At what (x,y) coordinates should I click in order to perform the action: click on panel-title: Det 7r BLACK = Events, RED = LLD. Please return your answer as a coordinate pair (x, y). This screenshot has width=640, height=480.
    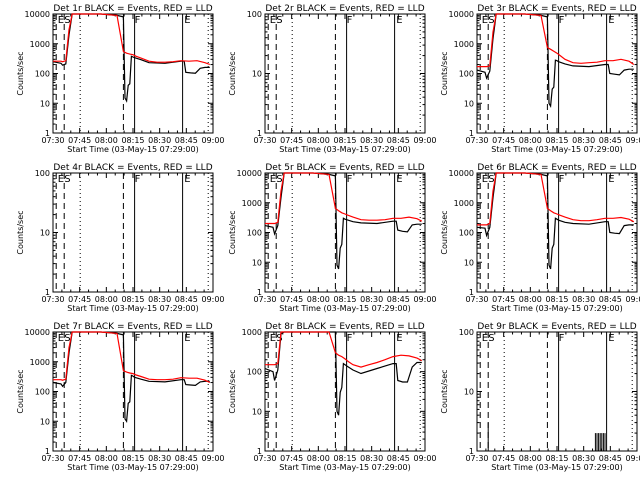
    Looking at the image, I should click on (132, 327).